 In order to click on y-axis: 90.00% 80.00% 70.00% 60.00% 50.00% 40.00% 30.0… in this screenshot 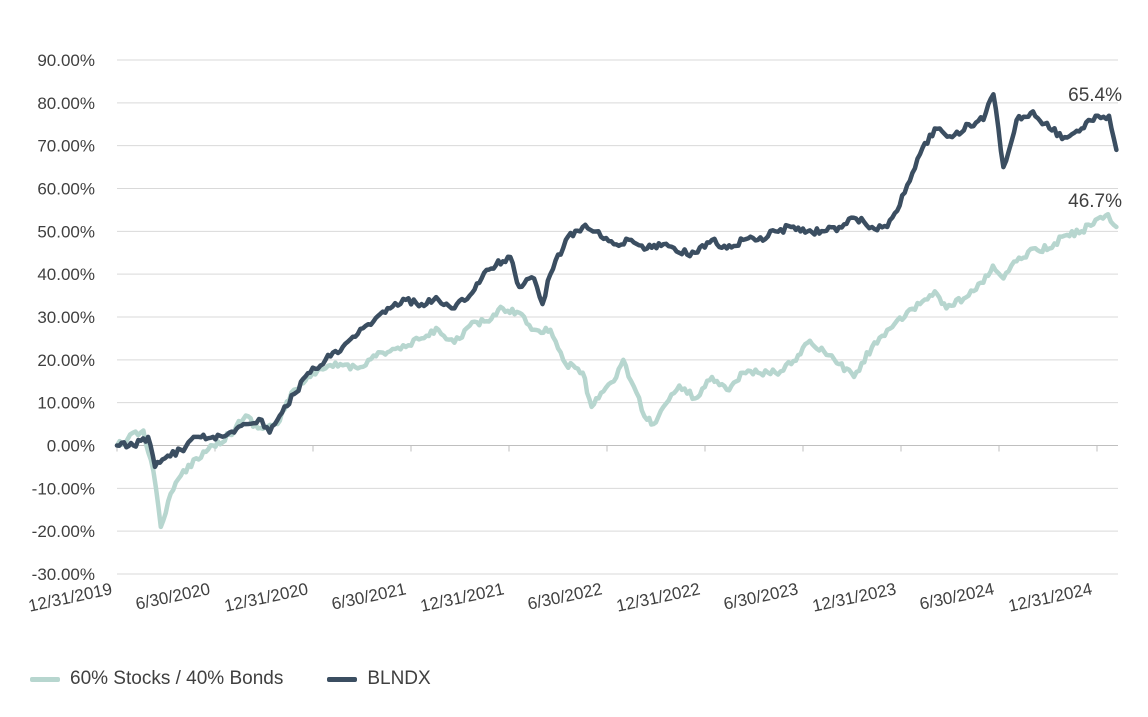, I will do `click(63, 317)`.